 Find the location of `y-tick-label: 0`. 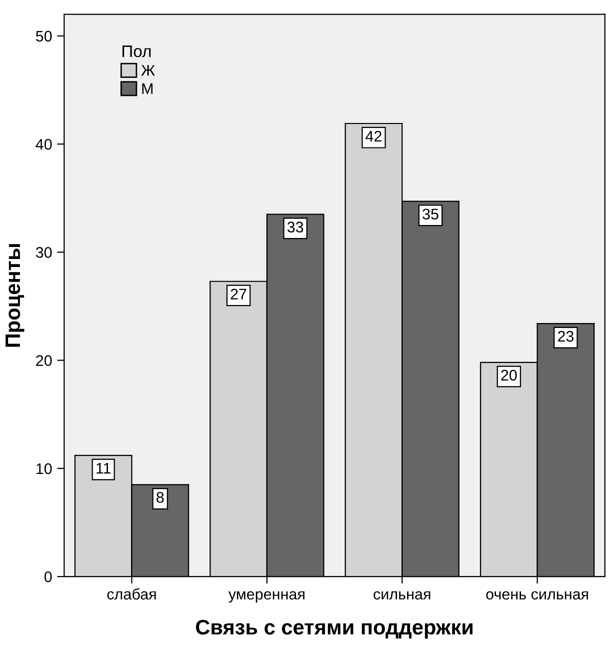

y-tick-label: 0 is located at coordinates (48, 576).